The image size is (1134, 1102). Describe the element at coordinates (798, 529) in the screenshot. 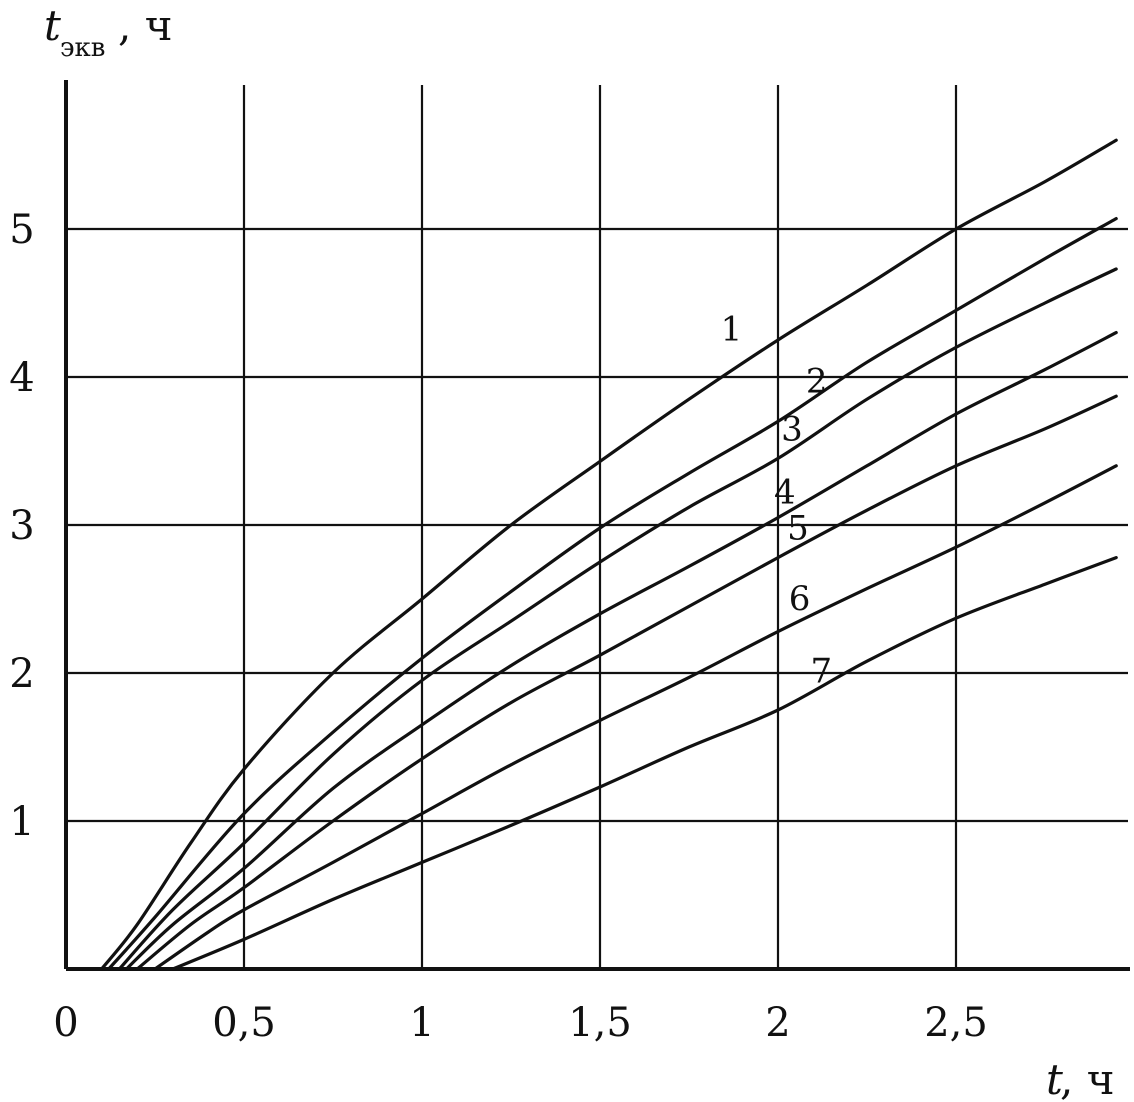

I see `series-label-5: 5` at that location.